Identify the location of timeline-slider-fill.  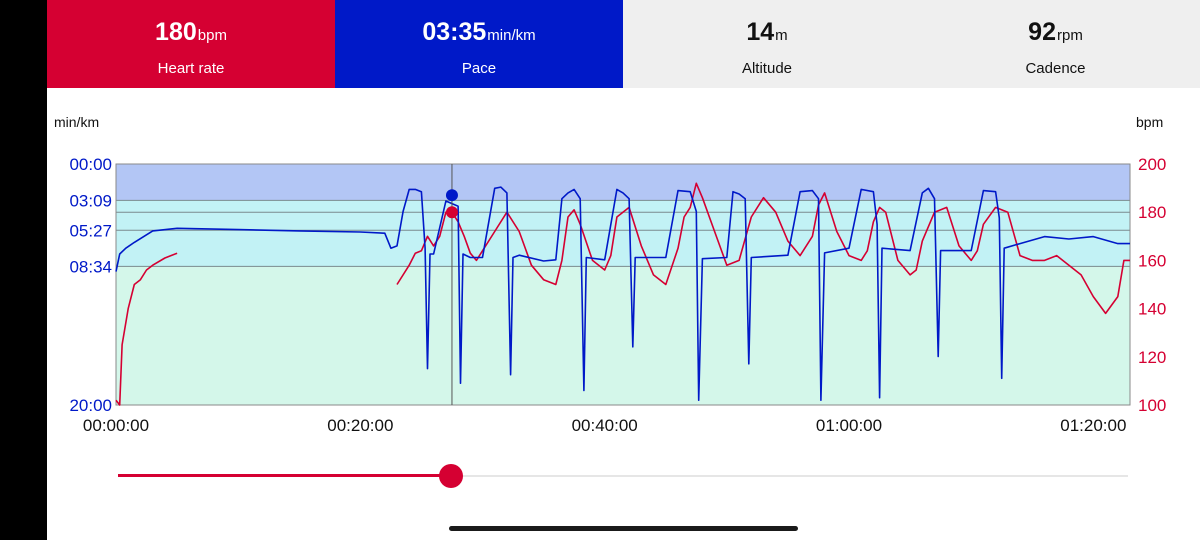
(285, 475).